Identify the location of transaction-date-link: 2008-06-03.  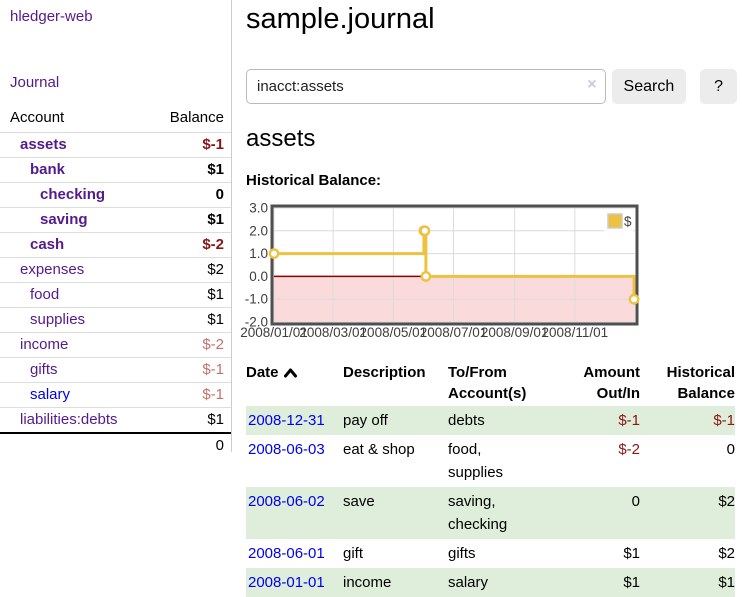
(286, 449).